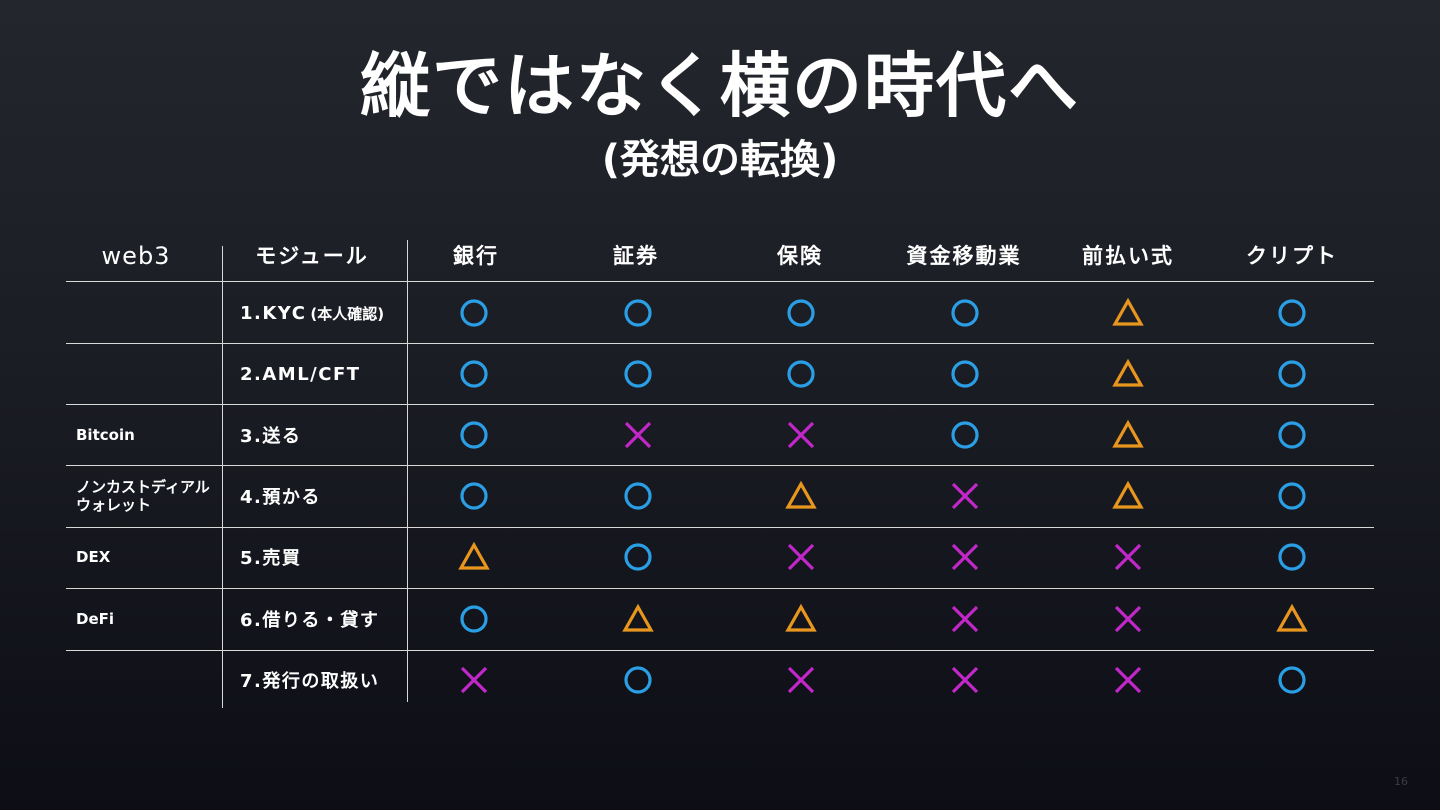 This screenshot has width=1440, height=810. Describe the element at coordinates (636, 256) in the screenshot. I see `header-column: 証券` at that location.